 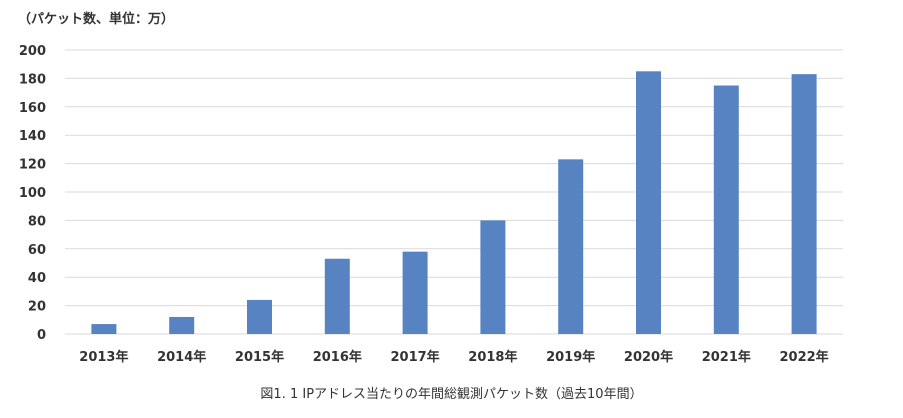 What do you see at coordinates (492, 357) in the screenshot?
I see `x-tick-label: 2018年` at bounding box center [492, 357].